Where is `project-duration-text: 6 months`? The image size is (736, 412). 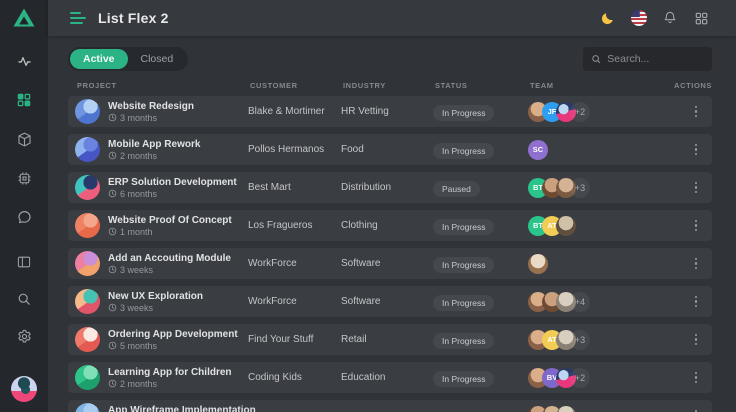
project-duration-text: 6 months is located at coordinates (139, 193).